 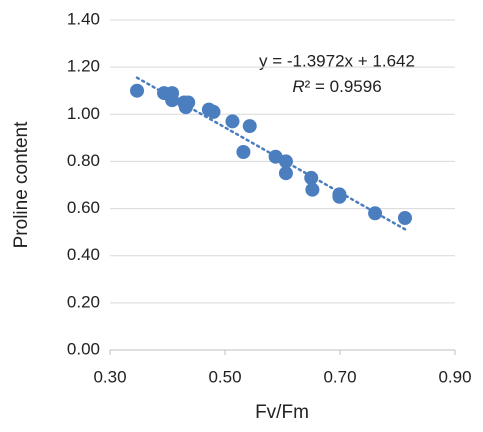 What do you see at coordinates (21, 184) in the screenshot?
I see `y-axis-label: Proline content` at bounding box center [21, 184].